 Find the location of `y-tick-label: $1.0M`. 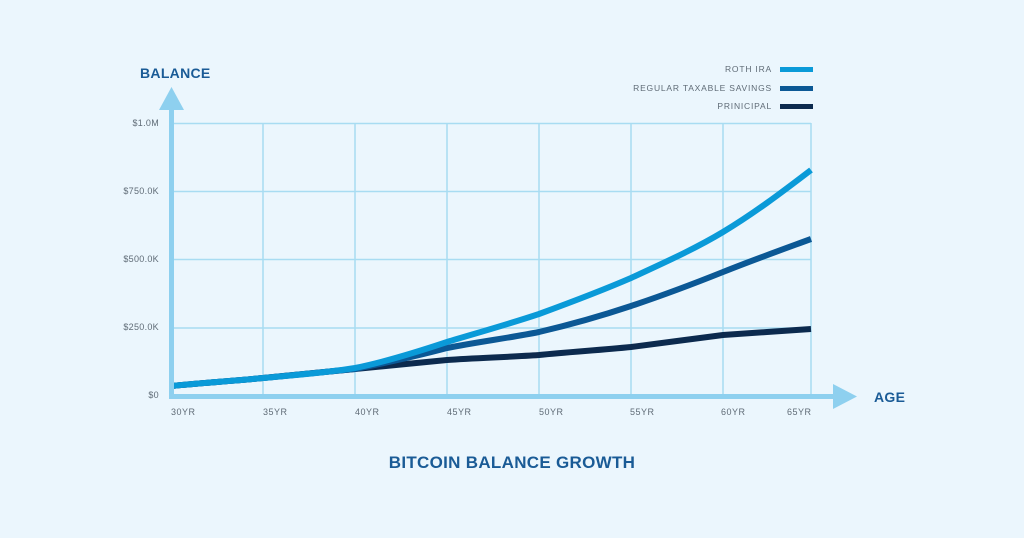

y-tick-label: $1.0M is located at coordinates (145, 123).